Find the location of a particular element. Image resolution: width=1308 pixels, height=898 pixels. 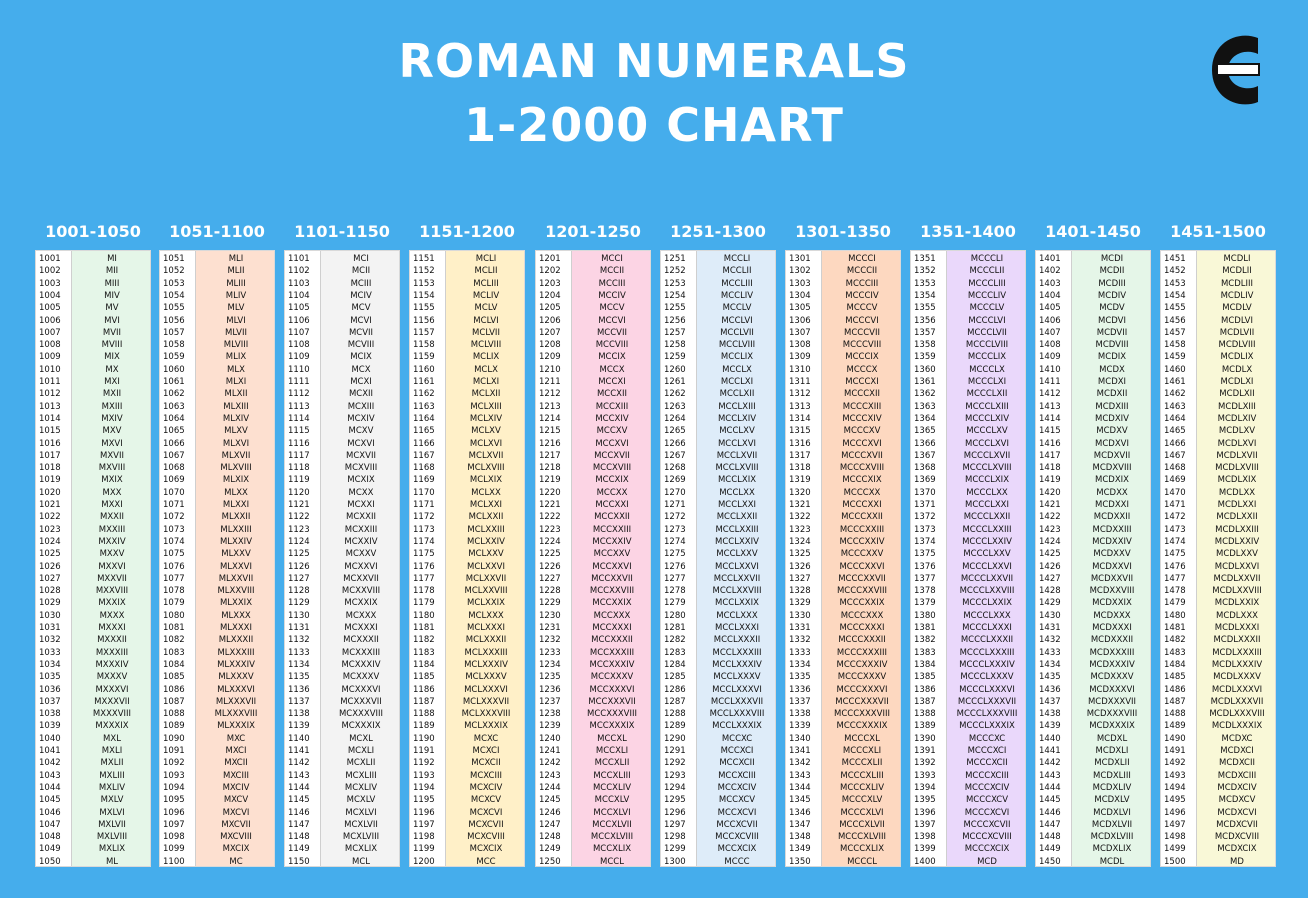

table-row: 1341 MCCCXLI is located at coordinates (844, 751).